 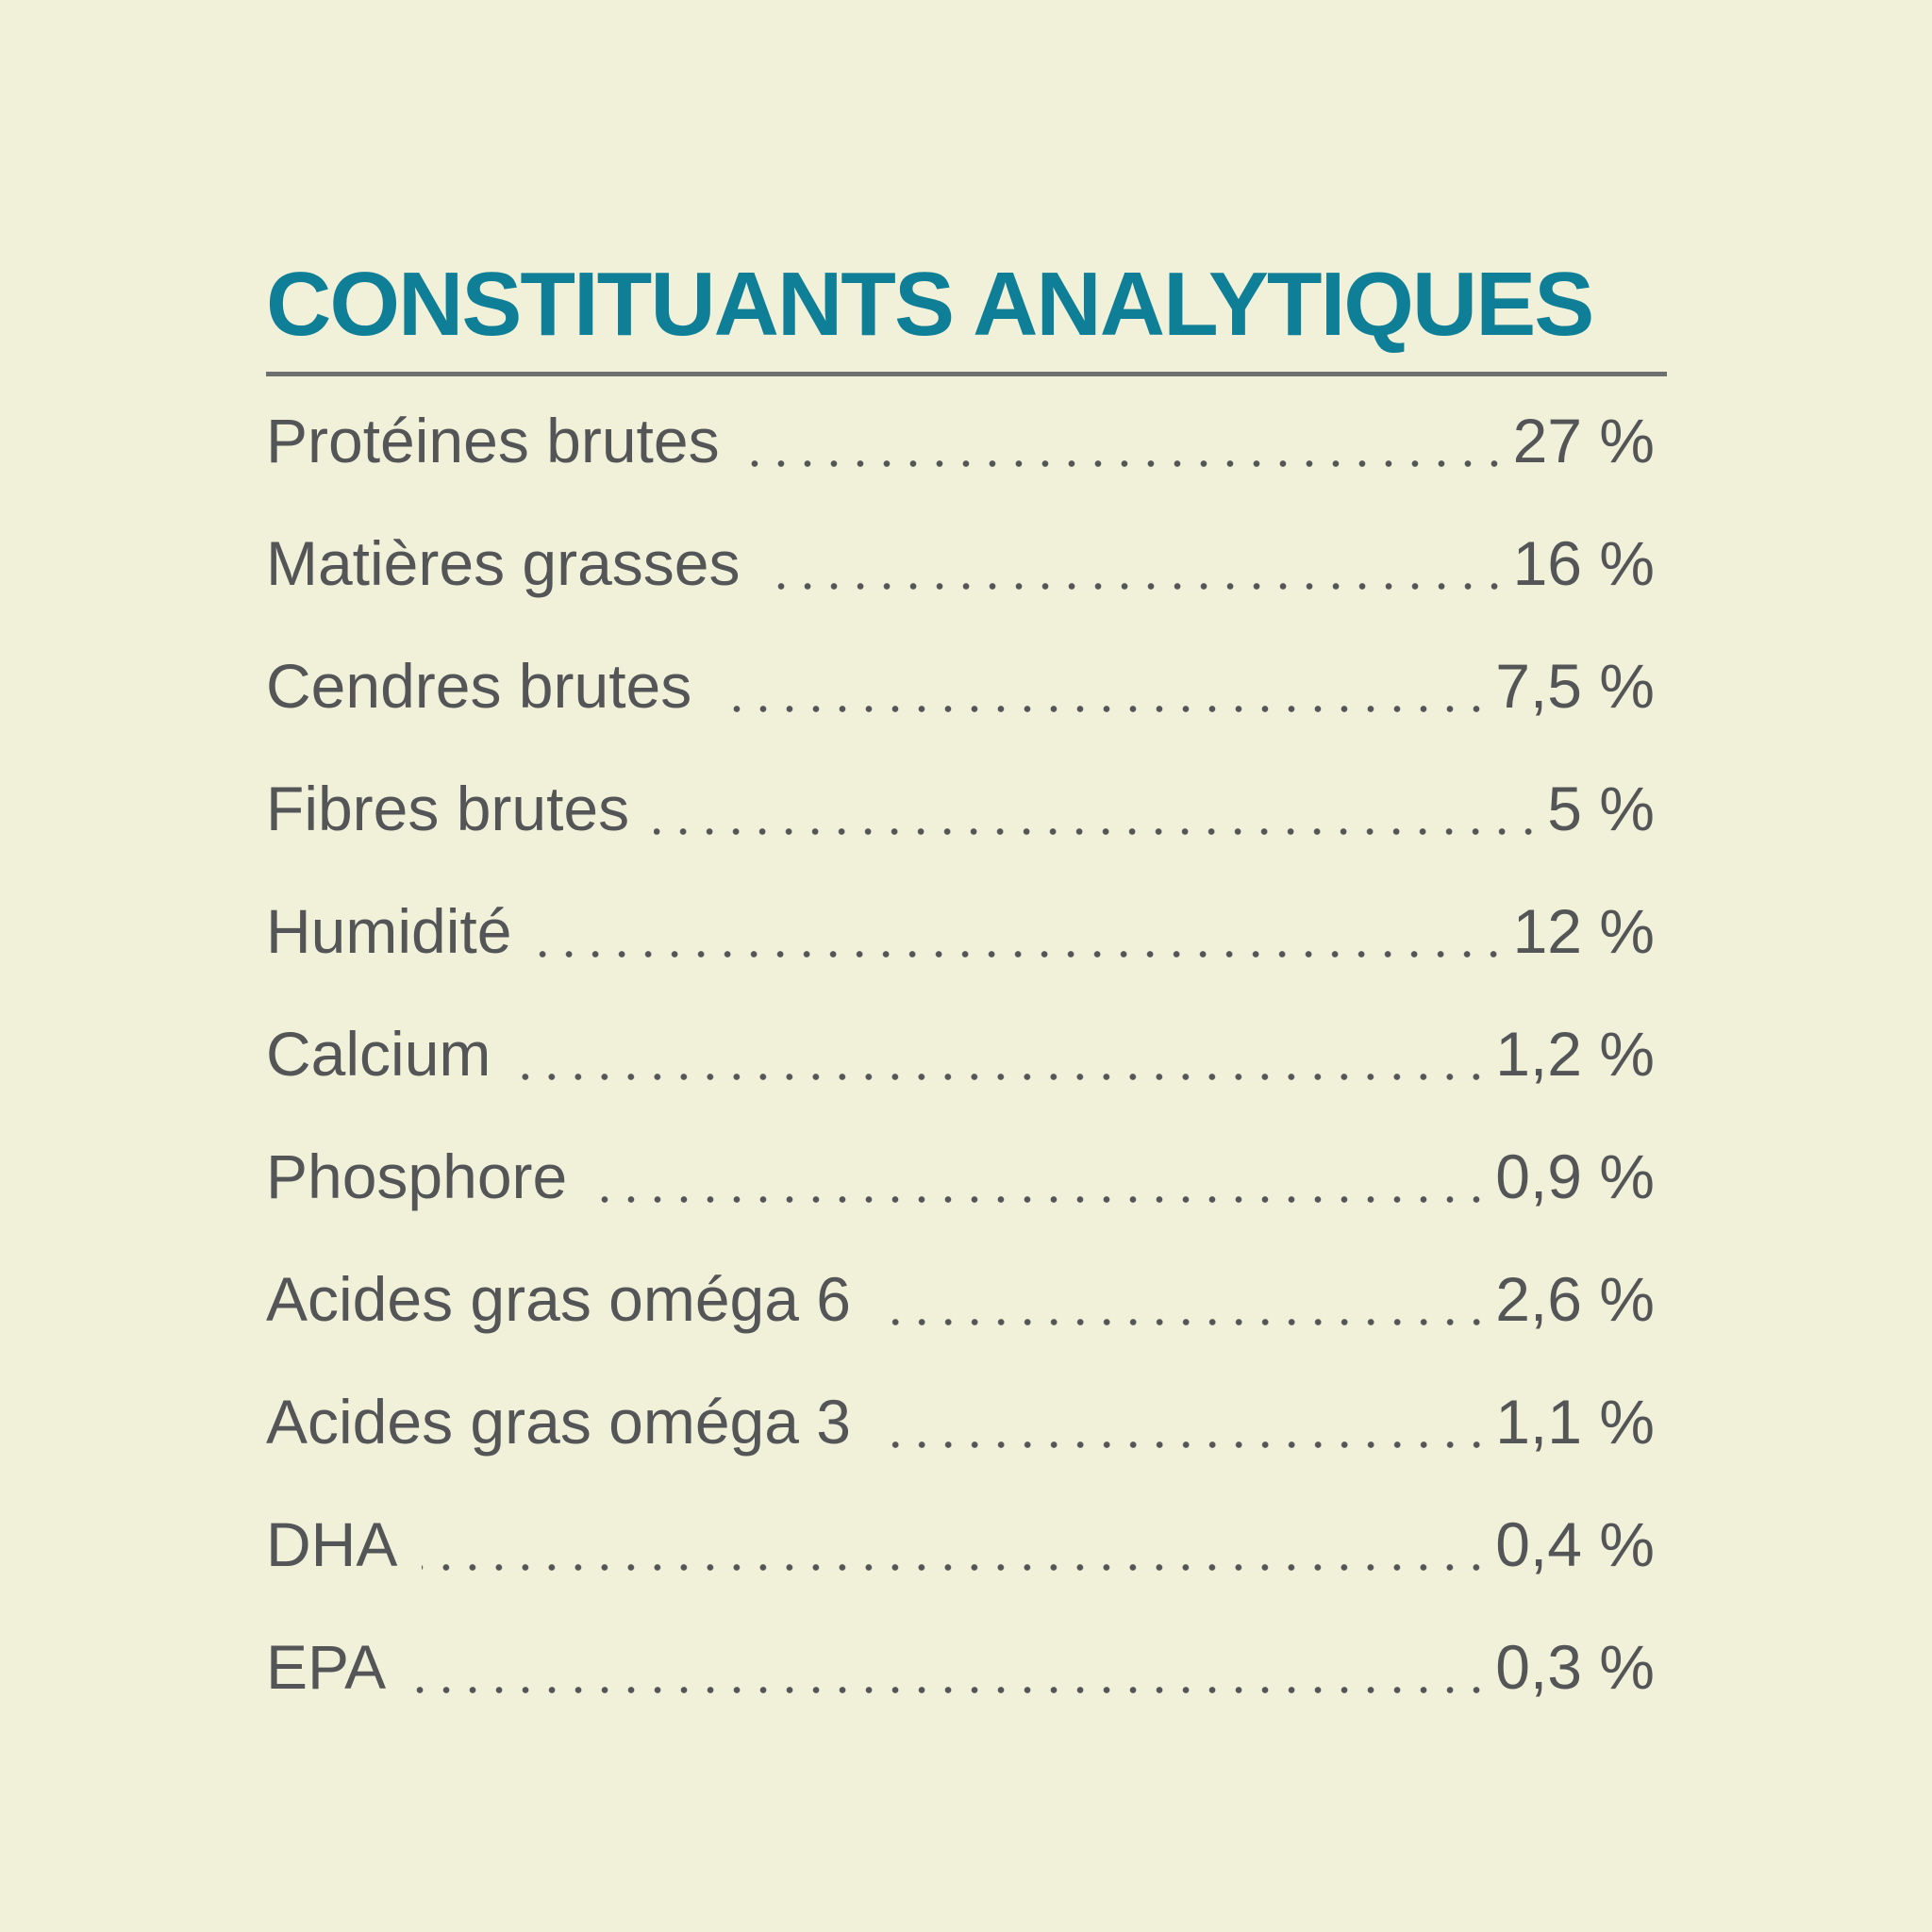 I want to click on constituent-label: Matières grasses, so click(x=504, y=563).